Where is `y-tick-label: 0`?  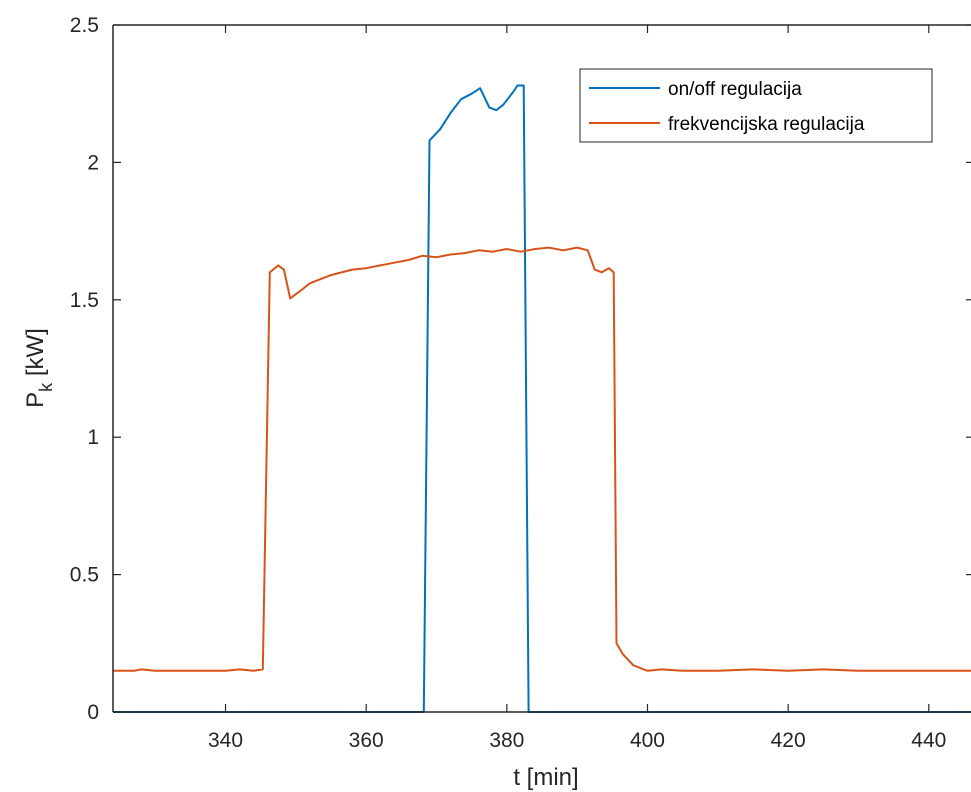 y-tick-label: 0 is located at coordinates (93, 712).